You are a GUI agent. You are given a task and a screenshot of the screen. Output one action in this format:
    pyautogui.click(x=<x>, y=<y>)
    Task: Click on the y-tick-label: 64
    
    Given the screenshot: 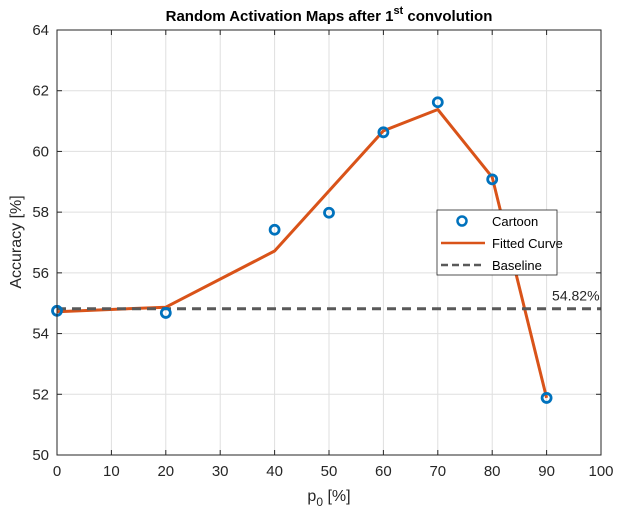 What is the action you would take?
    pyautogui.click(x=40, y=30)
    